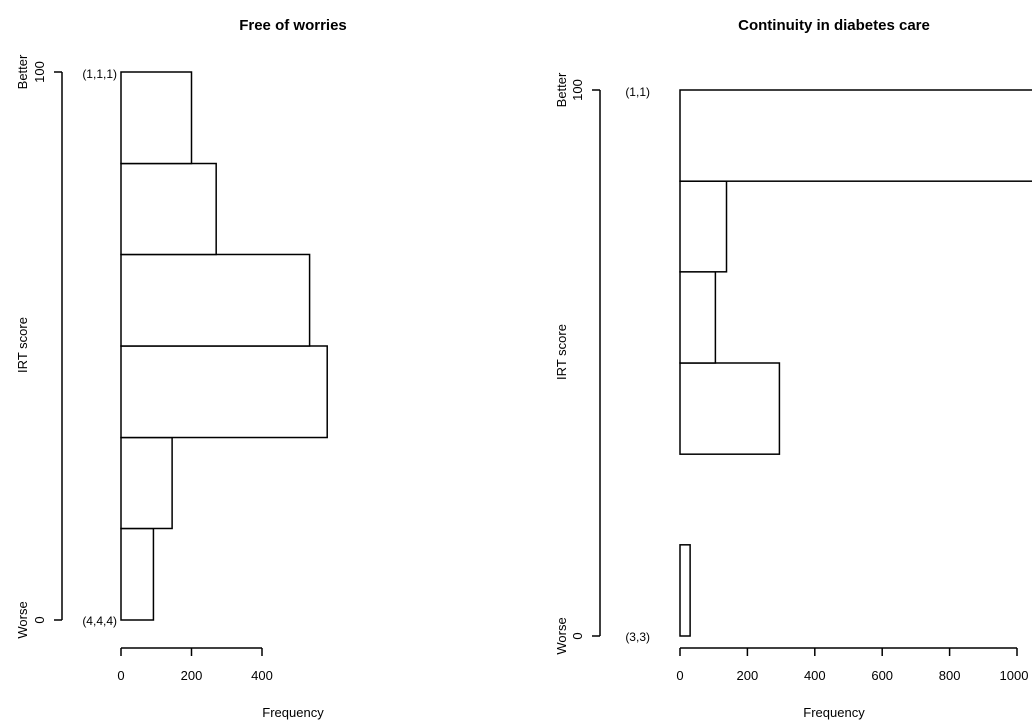  What do you see at coordinates (637, 637) in the screenshot?
I see `bottom-pattern-label: (3,3)` at bounding box center [637, 637].